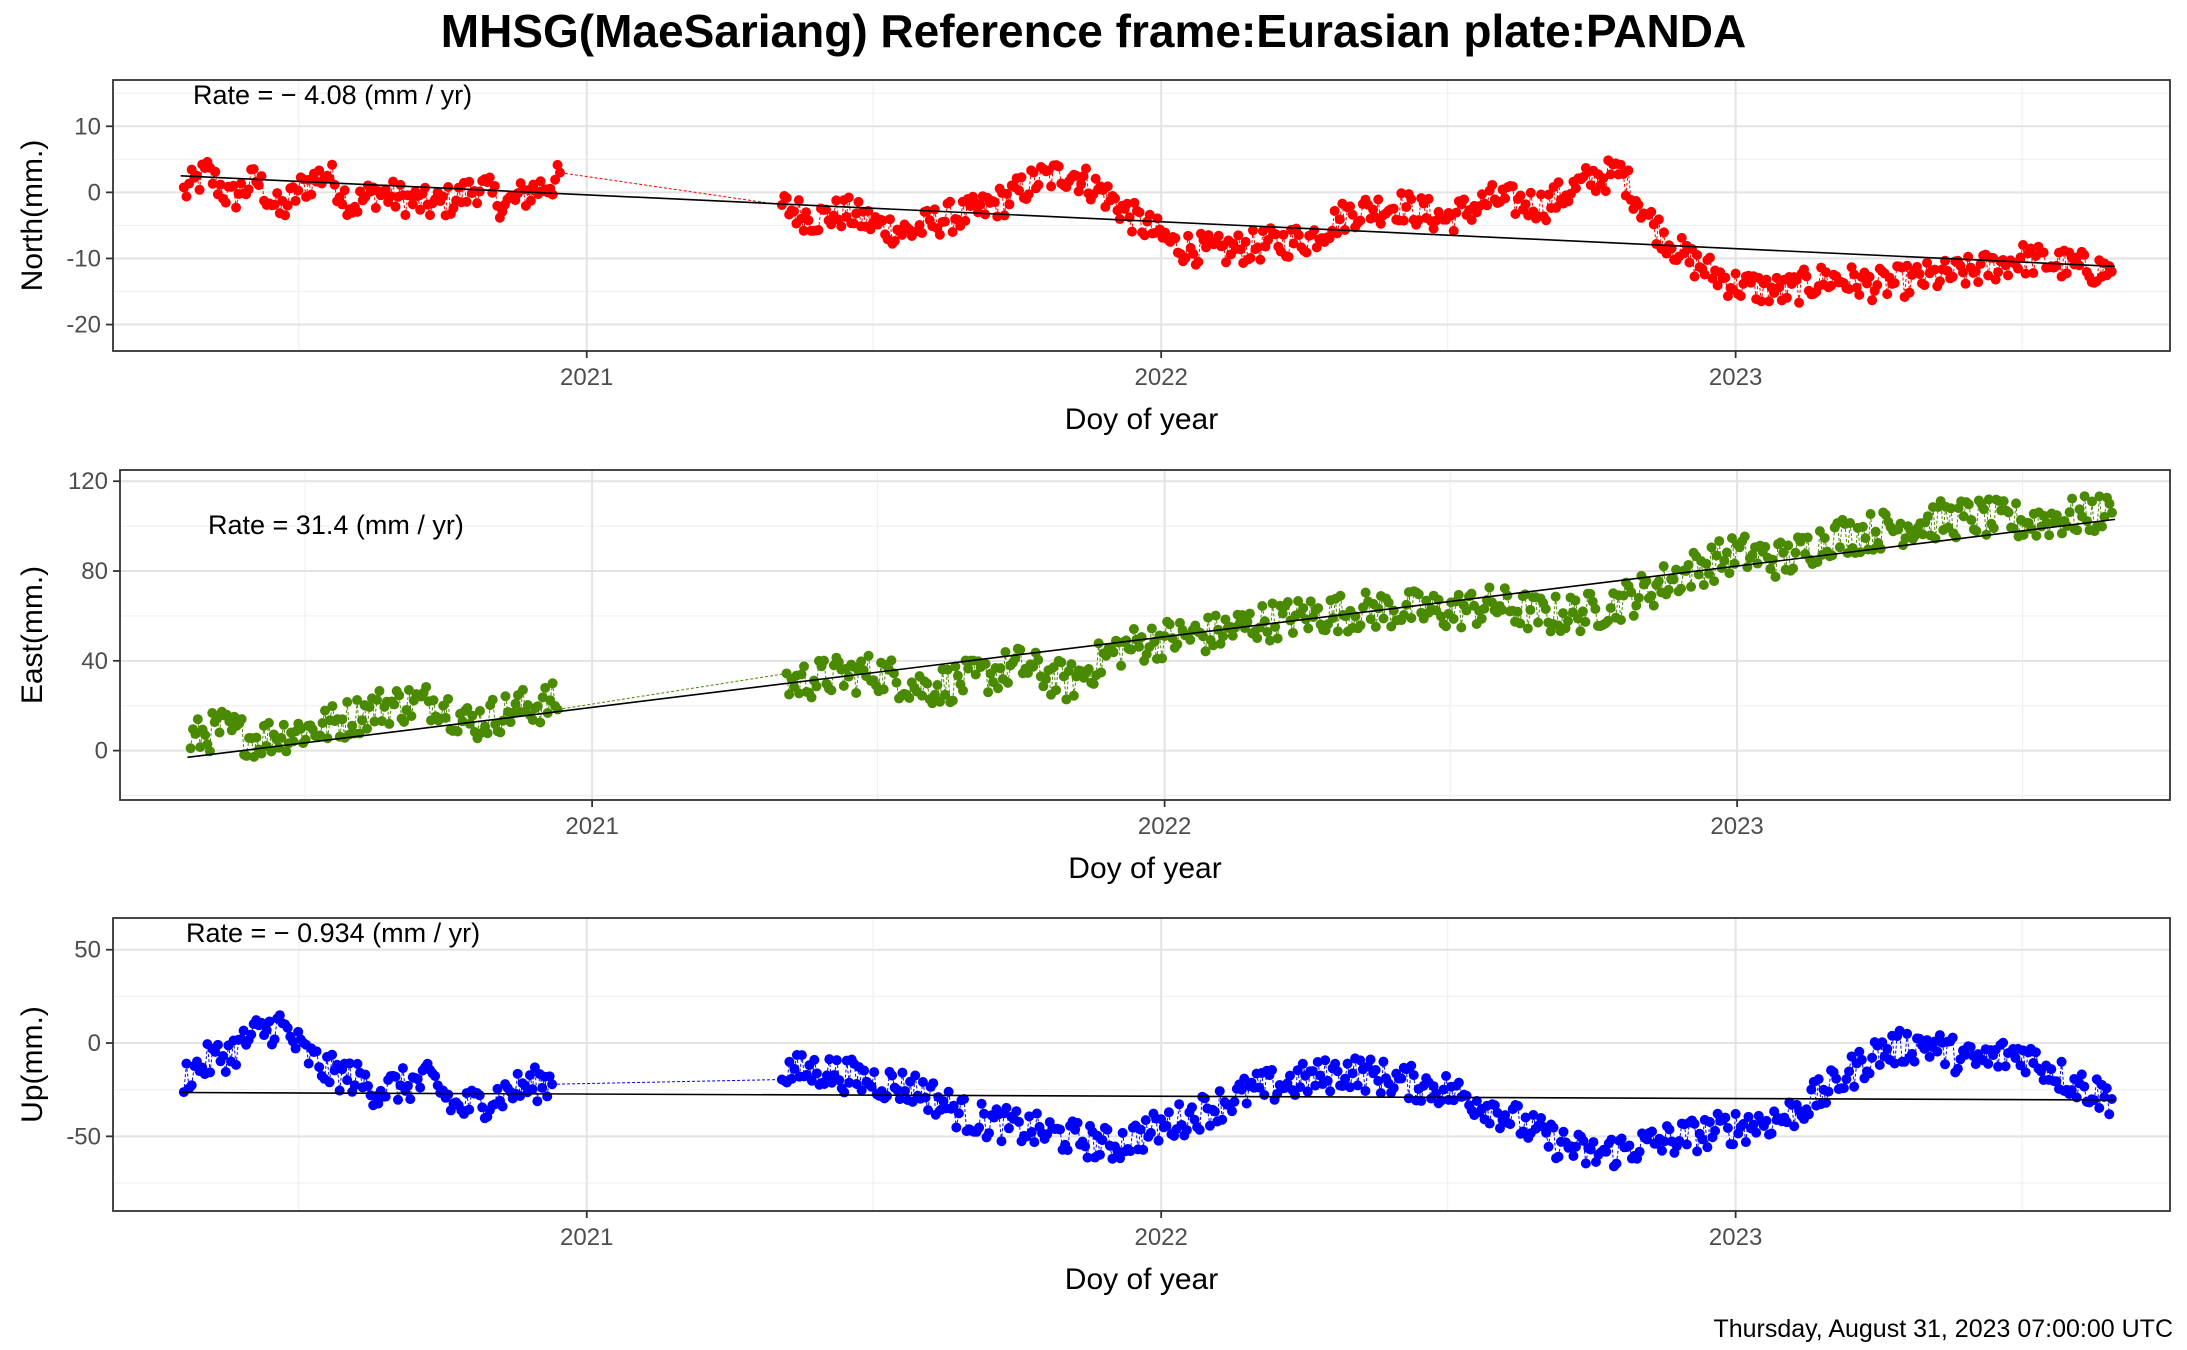  What do you see at coordinates (1736, 826) in the screenshot?
I see `x-tick-label: 2023` at bounding box center [1736, 826].